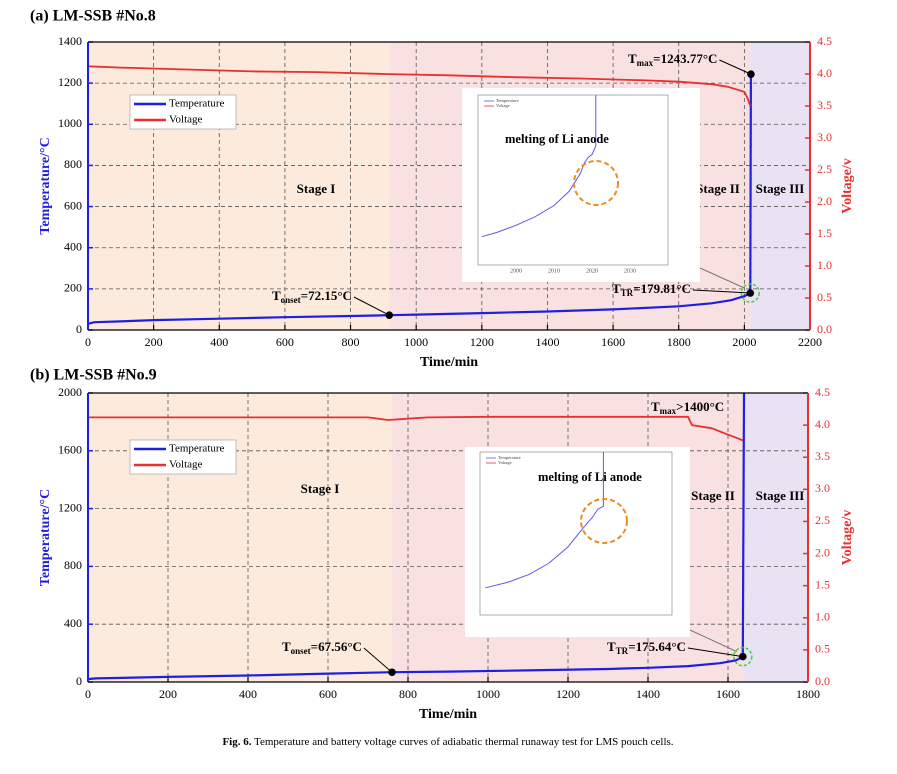  What do you see at coordinates (291, 300) in the screenshot?
I see `annotation-part: onset` at bounding box center [291, 300].